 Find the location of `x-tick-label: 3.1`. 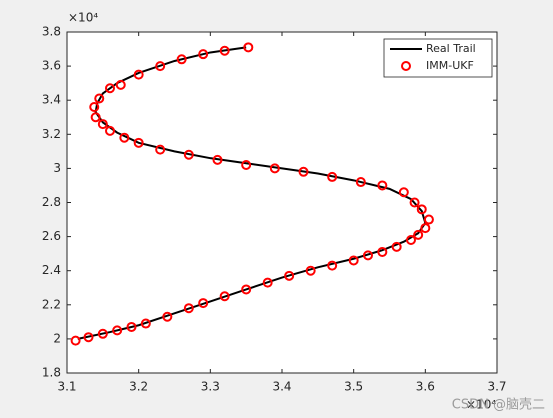

x-tick-label: 3.1 is located at coordinates (66, 387).